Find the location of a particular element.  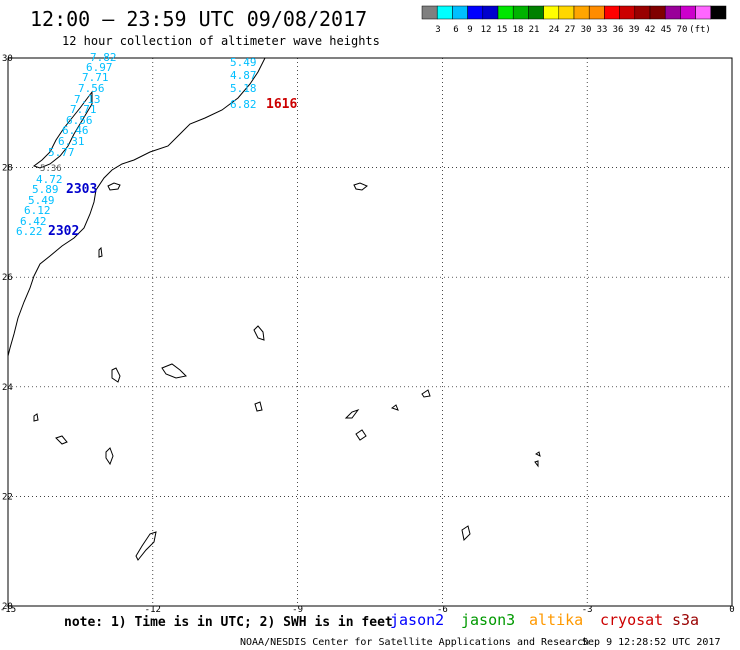

legend-label: 33 is located at coordinates (602, 30).